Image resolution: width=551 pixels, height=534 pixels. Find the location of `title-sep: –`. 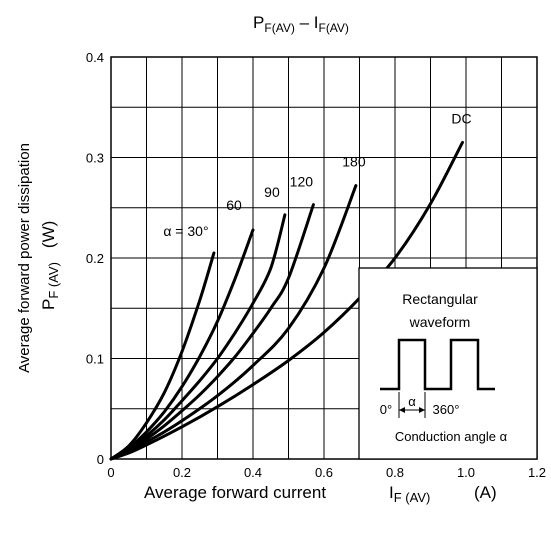

title-sep: – is located at coordinates (304, 22).